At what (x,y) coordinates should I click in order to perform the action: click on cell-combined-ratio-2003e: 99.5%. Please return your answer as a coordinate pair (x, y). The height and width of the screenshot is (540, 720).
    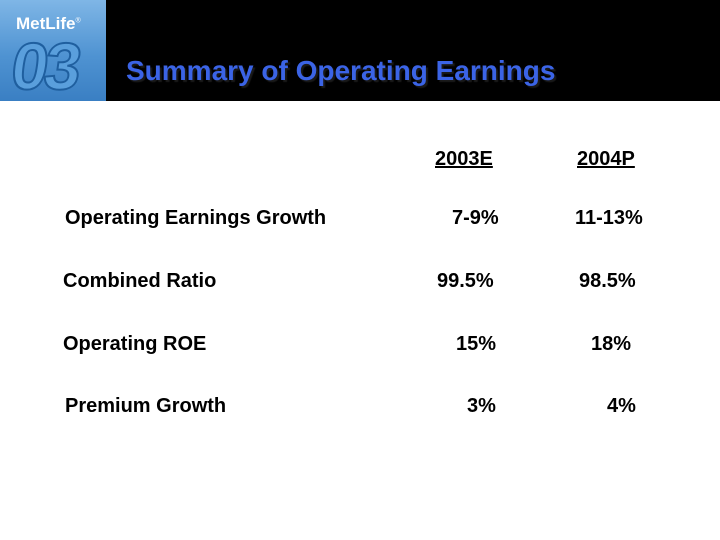
    Looking at the image, I should click on (465, 281).